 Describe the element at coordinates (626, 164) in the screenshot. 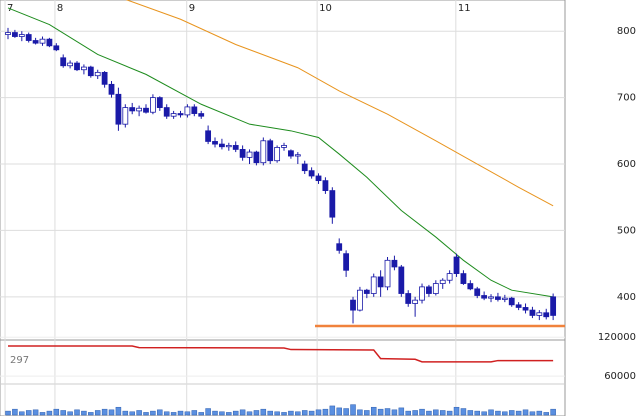

I see `y-tick-label: 600` at that location.